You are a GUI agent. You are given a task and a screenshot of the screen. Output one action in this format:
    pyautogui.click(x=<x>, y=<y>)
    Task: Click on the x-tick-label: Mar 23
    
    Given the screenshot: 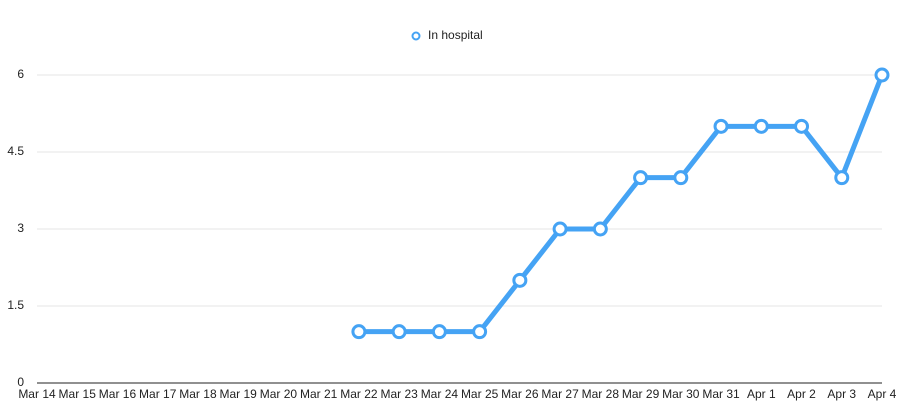 What is the action you would take?
    pyautogui.click(x=399, y=394)
    